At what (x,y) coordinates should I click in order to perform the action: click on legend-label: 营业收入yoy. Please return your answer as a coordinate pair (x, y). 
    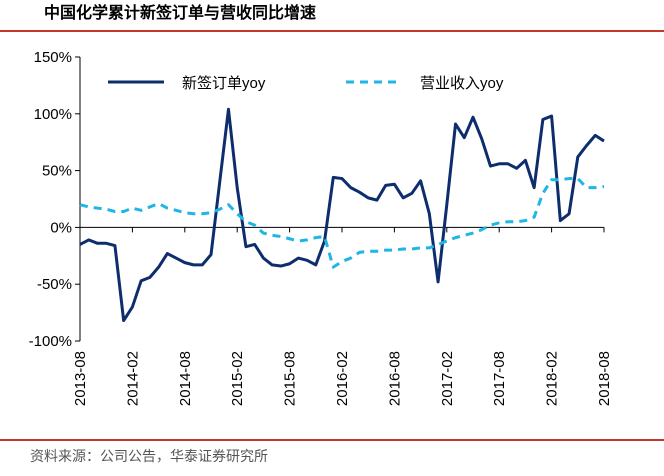
    Looking at the image, I should click on (462, 83).